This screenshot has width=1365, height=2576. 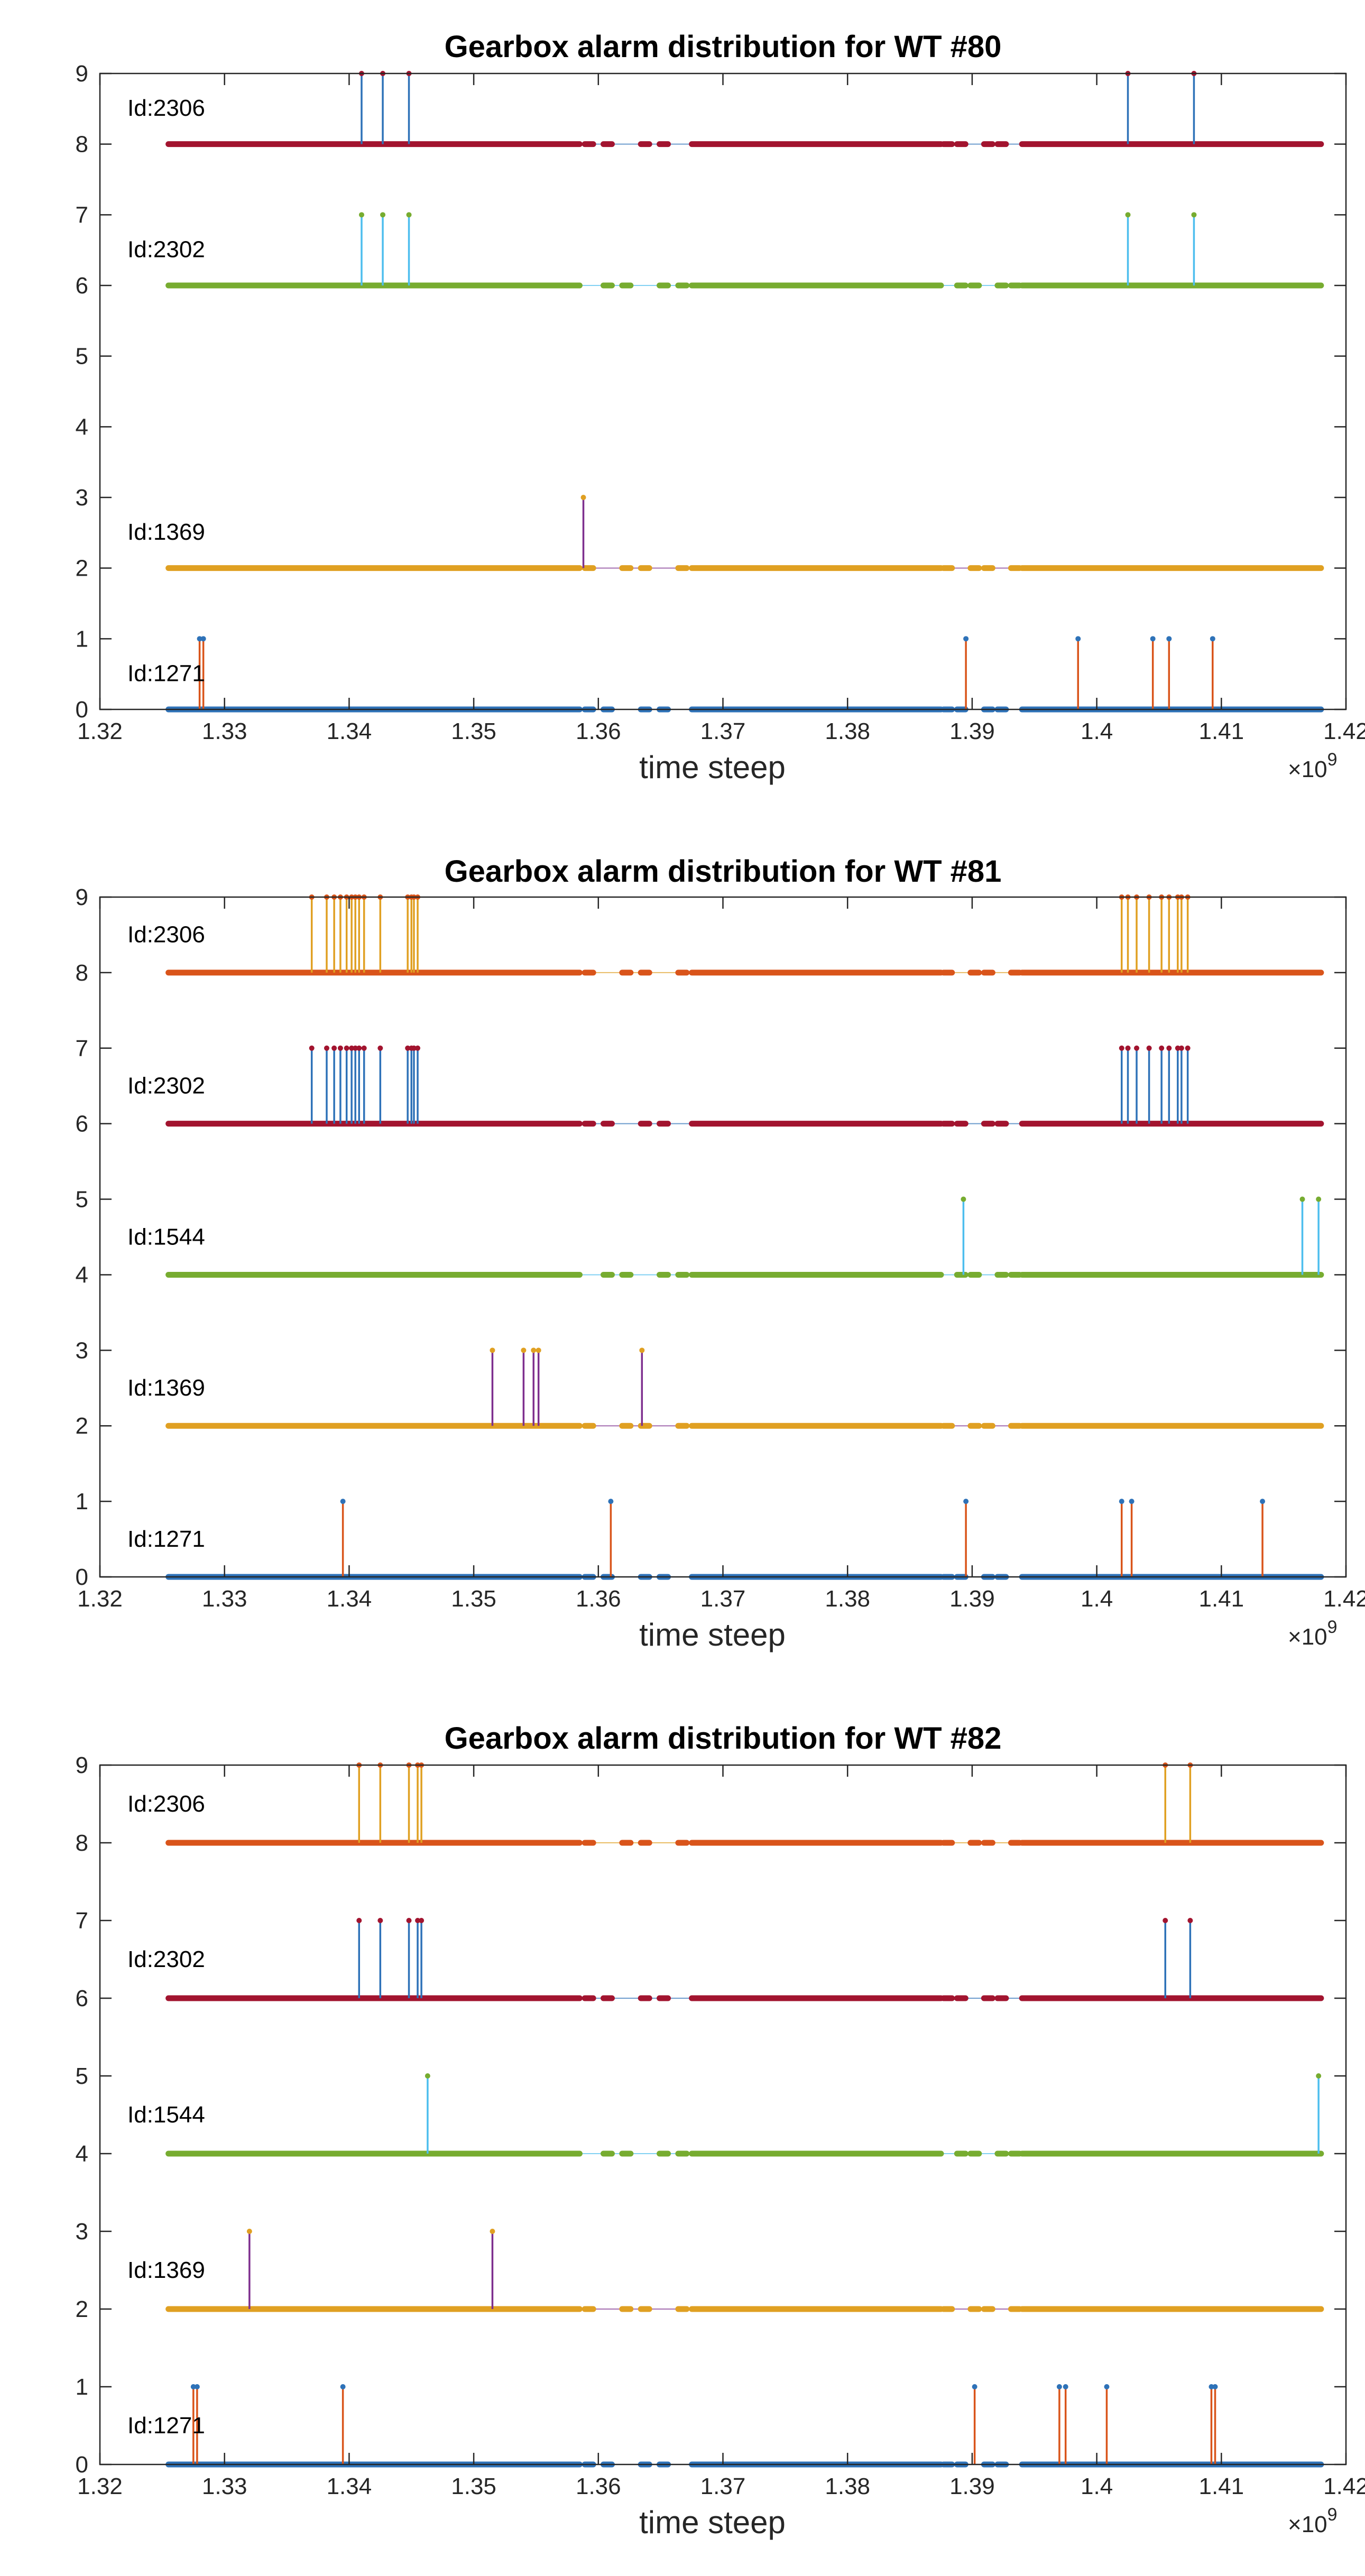 I want to click on series-Id-2302: Id:2302, so click(x=725, y=1959).